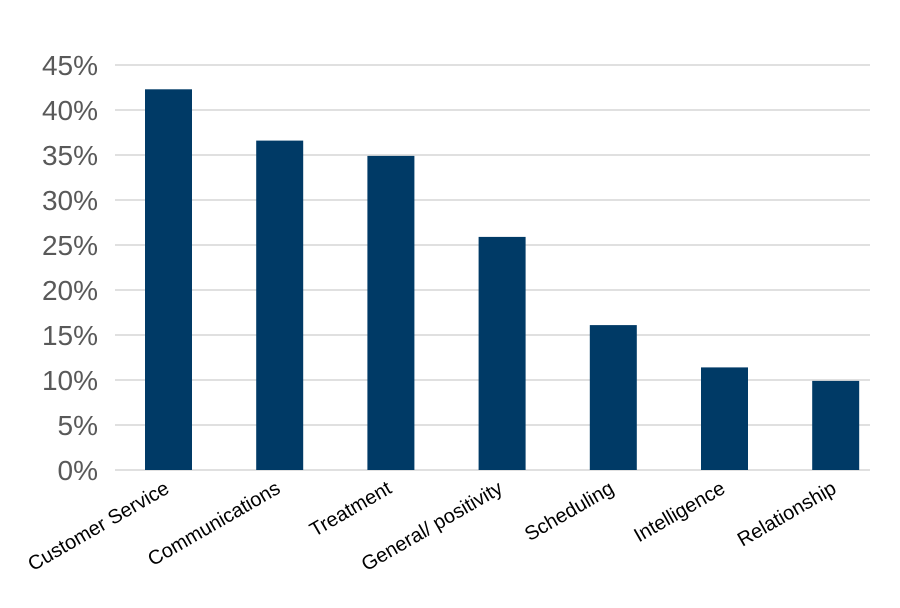  Describe the element at coordinates (70, 335) in the screenshot. I see `y-tick-label: 15%` at that location.